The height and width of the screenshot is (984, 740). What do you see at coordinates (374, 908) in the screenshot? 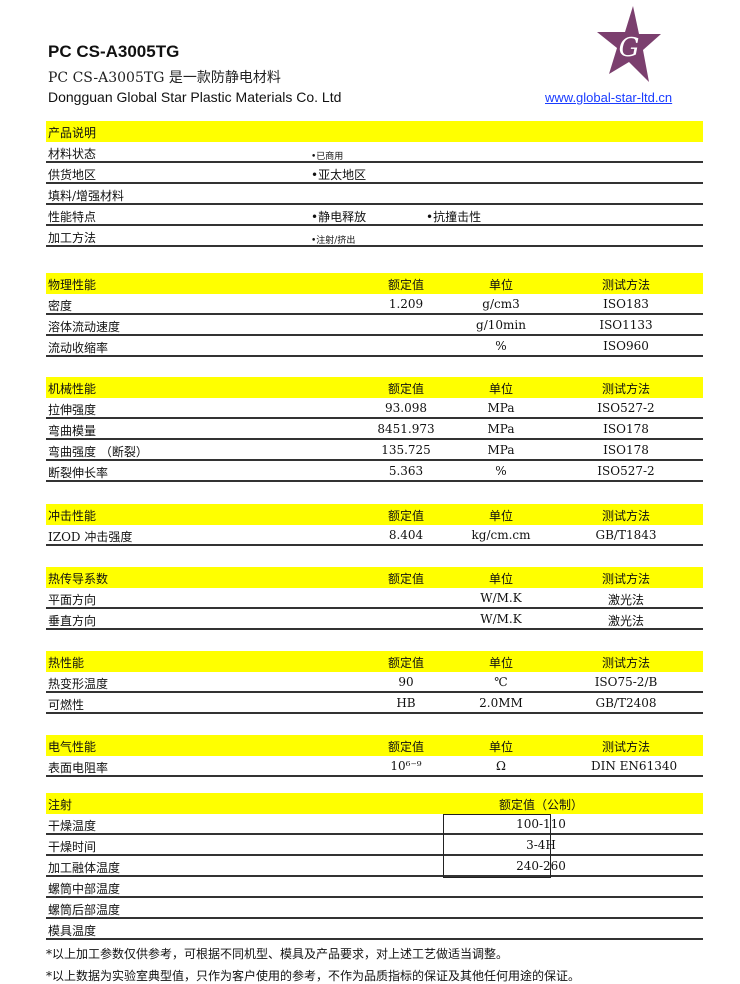
I see `table-row: 螺筒后部温度` at bounding box center [374, 908].